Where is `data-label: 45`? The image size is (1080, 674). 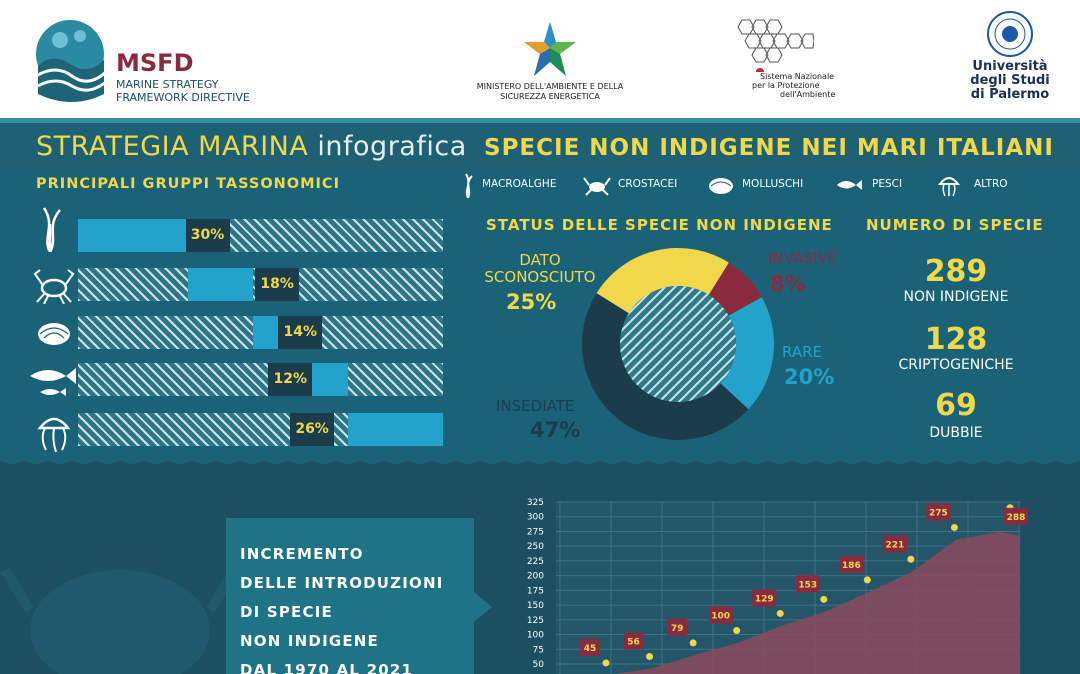
data-label: 45 is located at coordinates (590, 649).